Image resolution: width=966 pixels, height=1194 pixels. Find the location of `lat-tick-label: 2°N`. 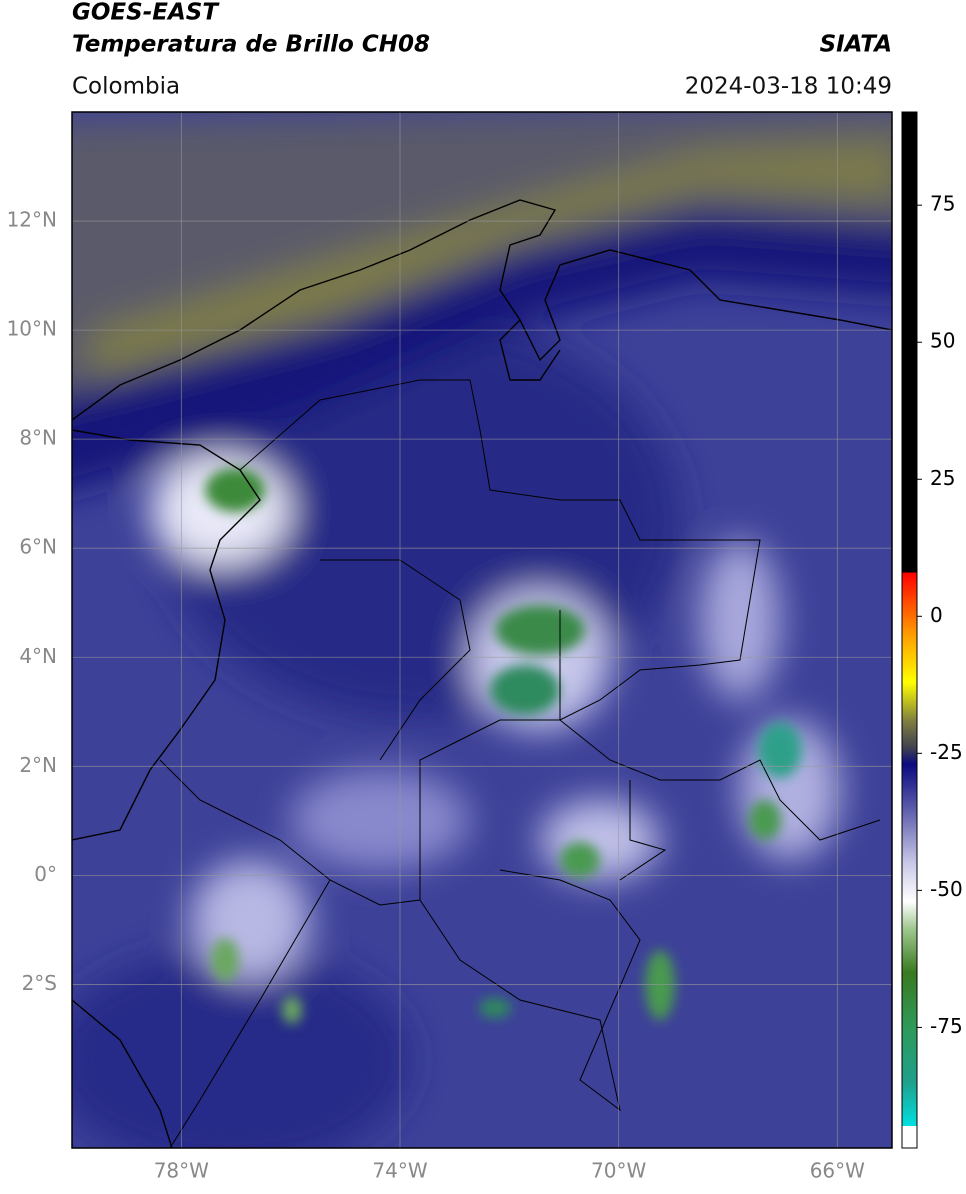

lat-tick-label: 2°N is located at coordinates (38, 765).